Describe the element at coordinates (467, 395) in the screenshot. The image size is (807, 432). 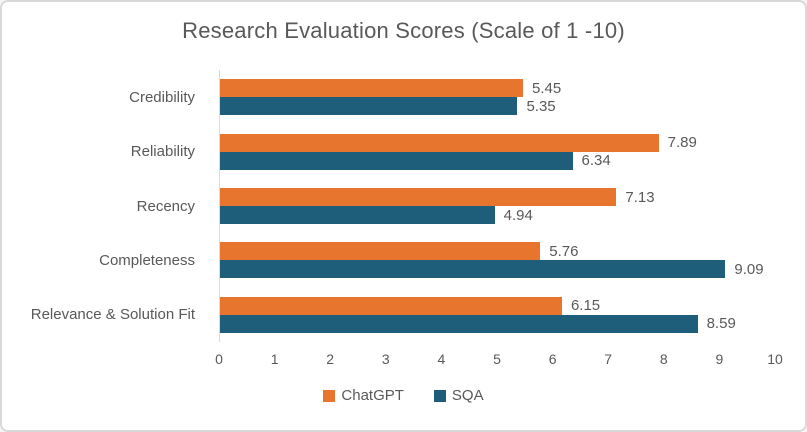
I see `legend-label: SQA` at that location.